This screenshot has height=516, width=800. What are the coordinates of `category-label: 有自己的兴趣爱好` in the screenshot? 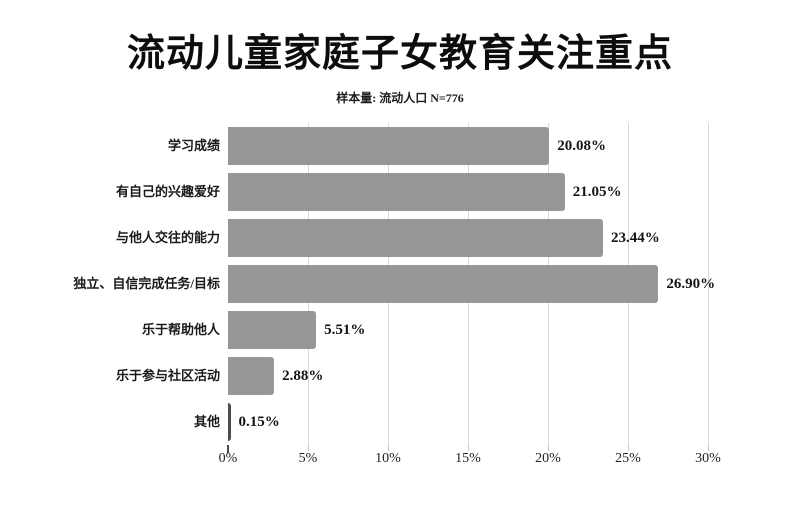 It's located at (167, 191).